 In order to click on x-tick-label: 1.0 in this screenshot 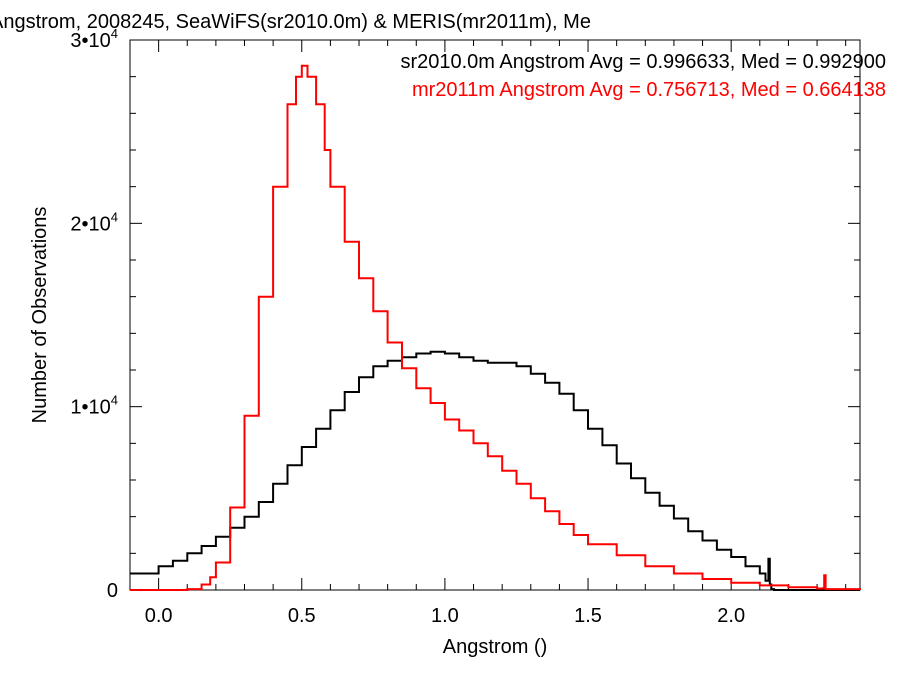, I will do `click(445, 616)`.